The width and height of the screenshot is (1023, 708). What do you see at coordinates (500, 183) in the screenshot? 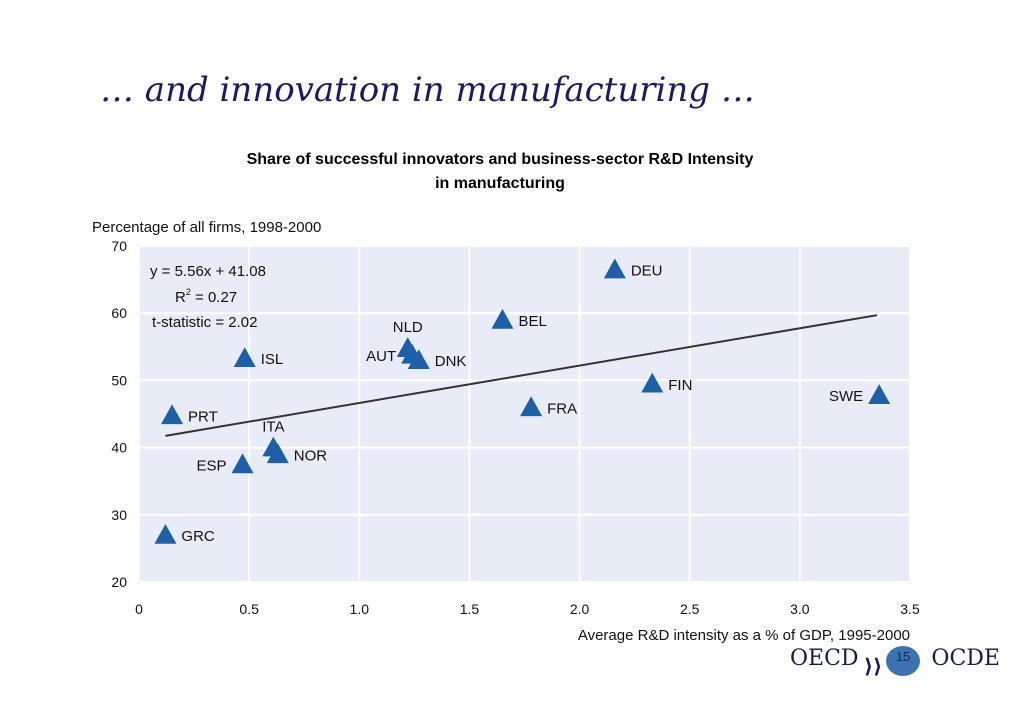
I see `chart-title-line2: in manufacturing` at bounding box center [500, 183].